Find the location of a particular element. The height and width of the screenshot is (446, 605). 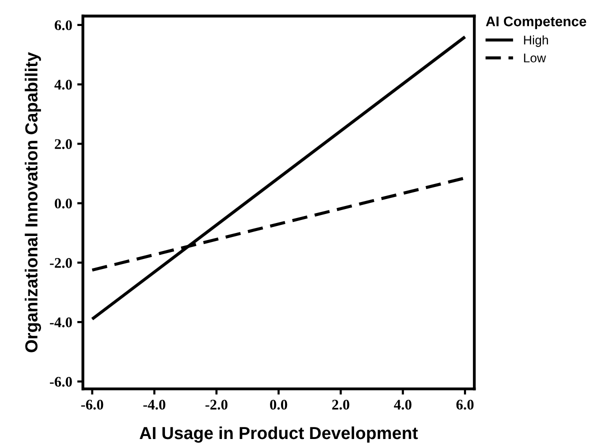

legend-label: High is located at coordinates (536, 41).